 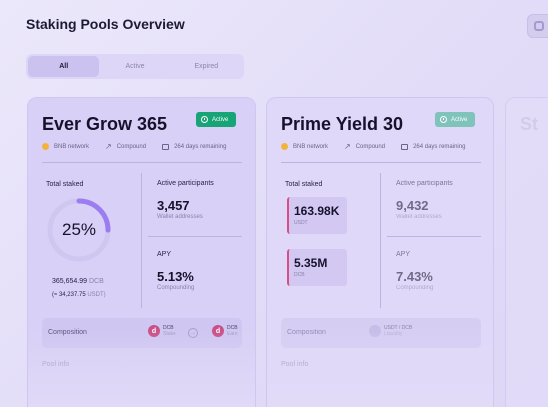 I want to click on staked-usd-unit: USDT), so click(x=96, y=295).